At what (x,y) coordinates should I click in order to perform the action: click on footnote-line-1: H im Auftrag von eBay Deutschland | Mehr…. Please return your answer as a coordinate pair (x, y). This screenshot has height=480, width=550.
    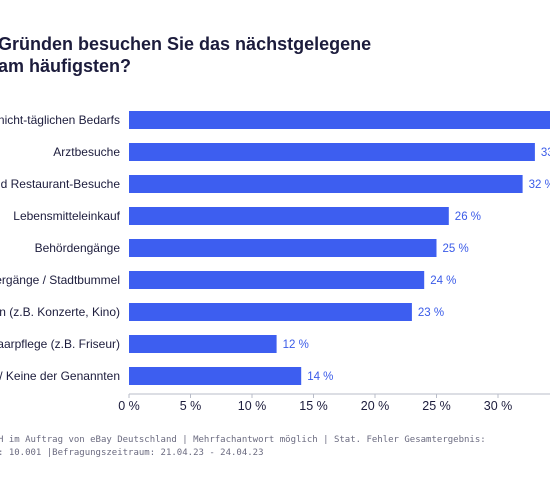
    Looking at the image, I should click on (243, 440).